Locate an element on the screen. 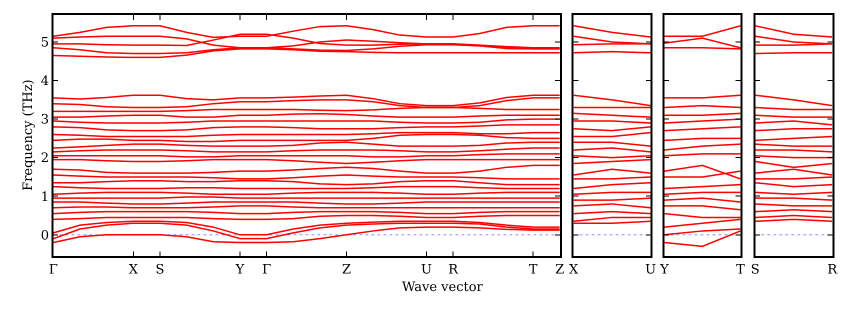 This screenshot has width=858, height=310. y-tick-label: 2 is located at coordinates (45, 158).